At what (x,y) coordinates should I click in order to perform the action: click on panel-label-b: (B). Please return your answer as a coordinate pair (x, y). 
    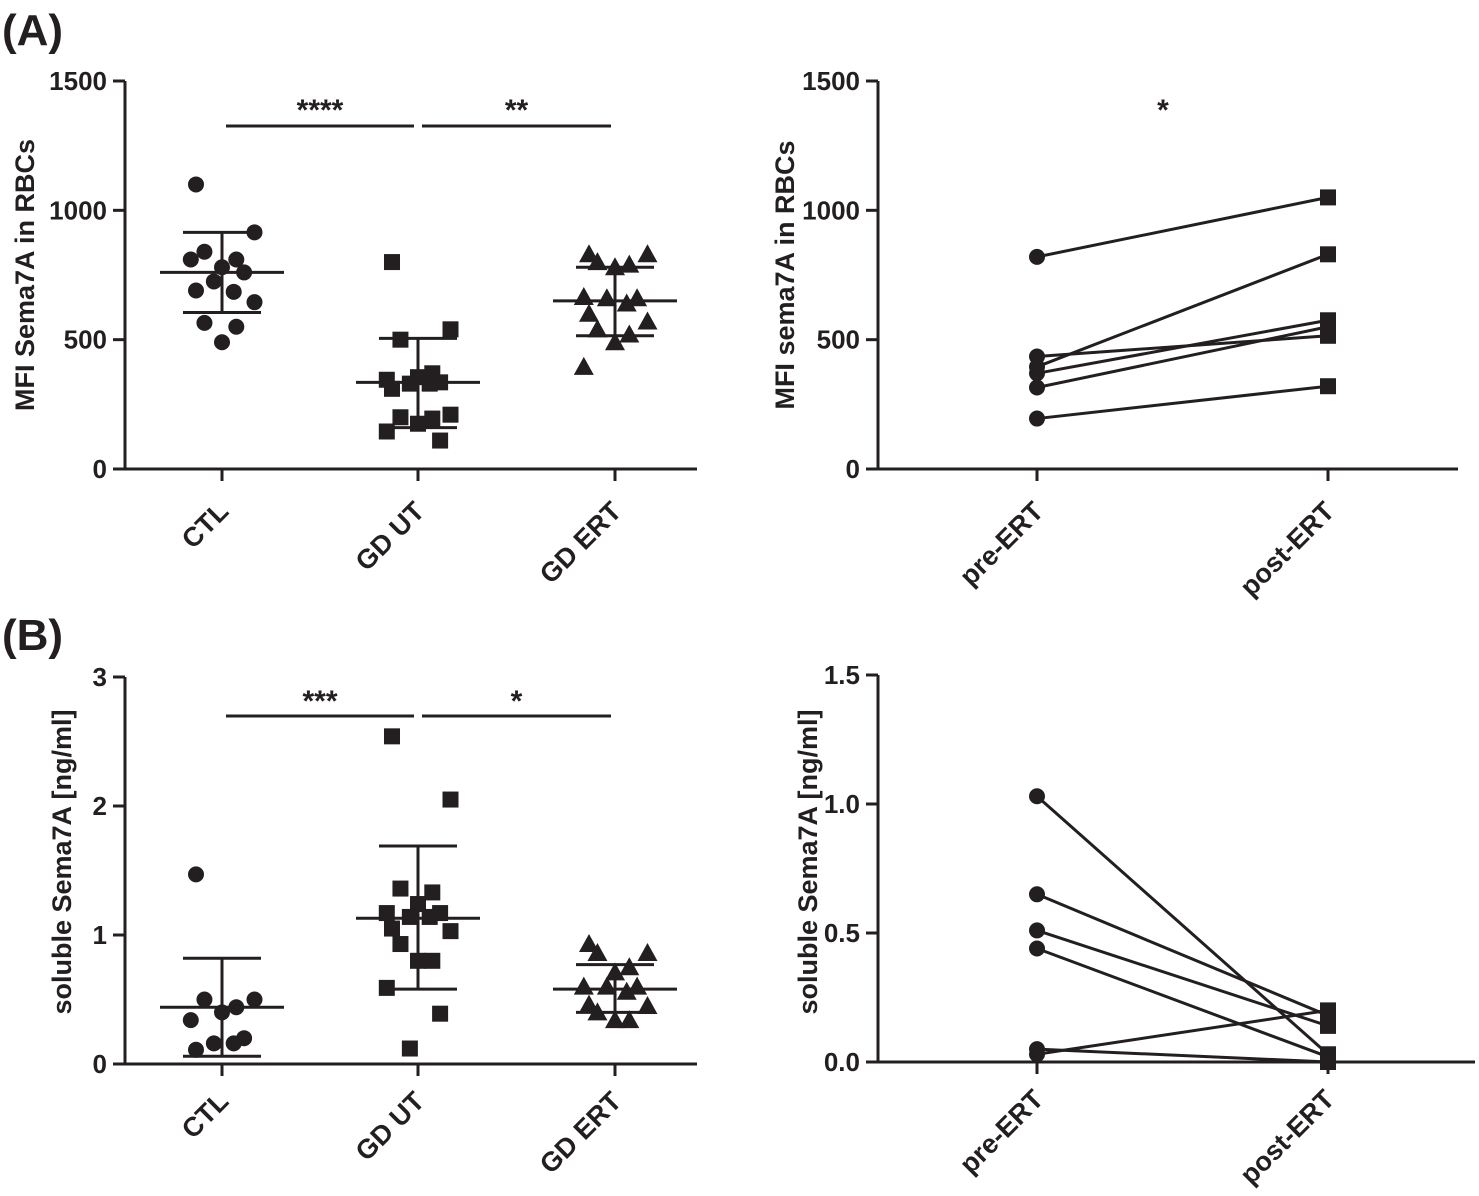
    Looking at the image, I should click on (32, 635).